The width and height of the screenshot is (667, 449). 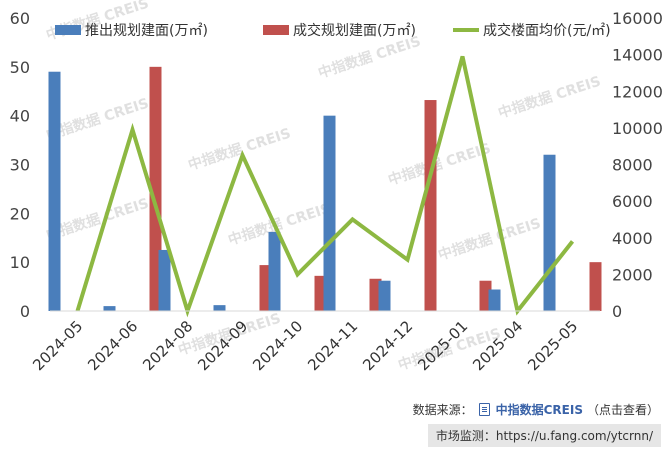 I want to click on legend-label: 推出规划建面(万㎡), so click(x=146, y=31).